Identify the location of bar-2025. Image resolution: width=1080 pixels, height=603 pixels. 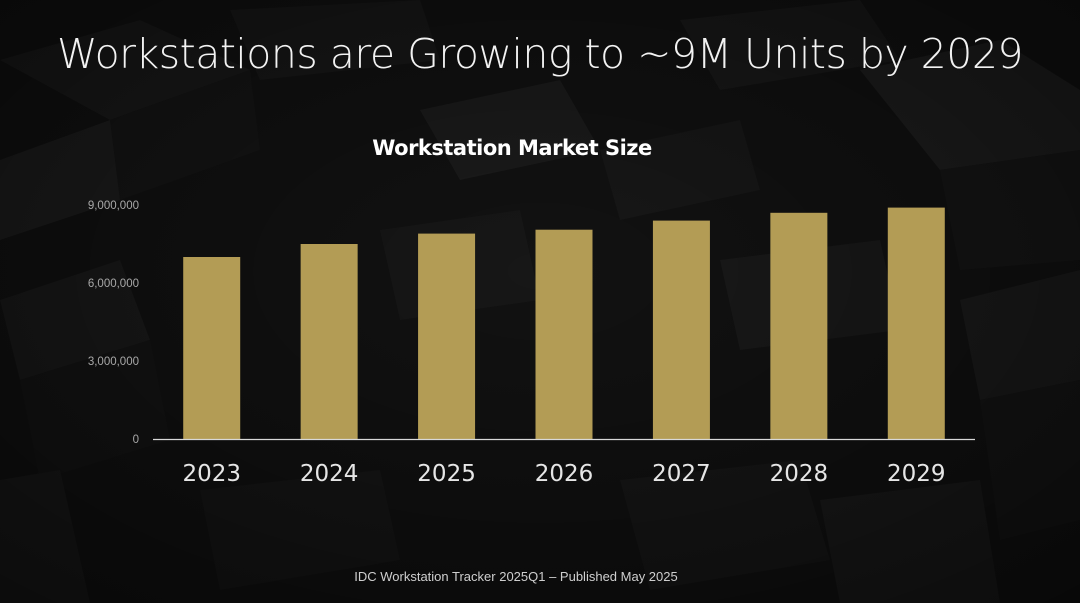
(447, 336).